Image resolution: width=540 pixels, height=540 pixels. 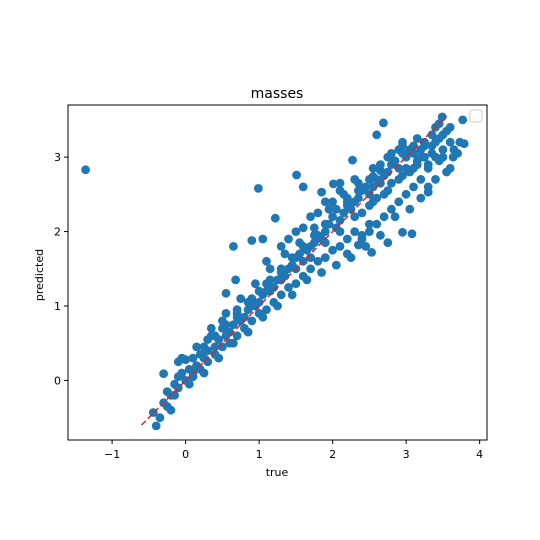 I want to click on legend-box, so click(x=476, y=116).